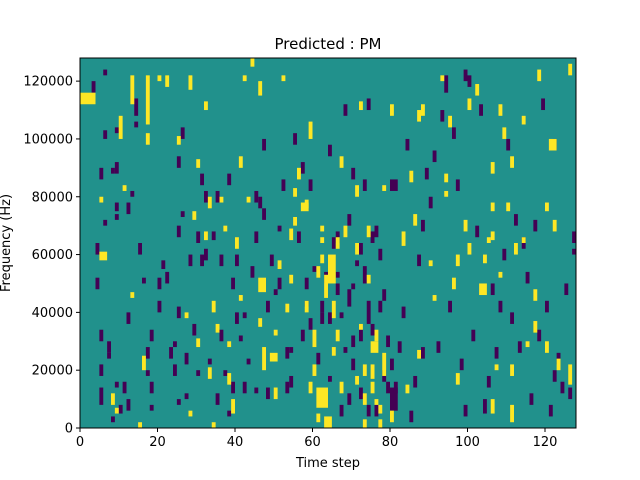 Image resolution: width=640 pixels, height=480 pixels. What do you see at coordinates (52, 197) in the screenshot?
I see `y-tick-label: 80000` at bounding box center [52, 197].